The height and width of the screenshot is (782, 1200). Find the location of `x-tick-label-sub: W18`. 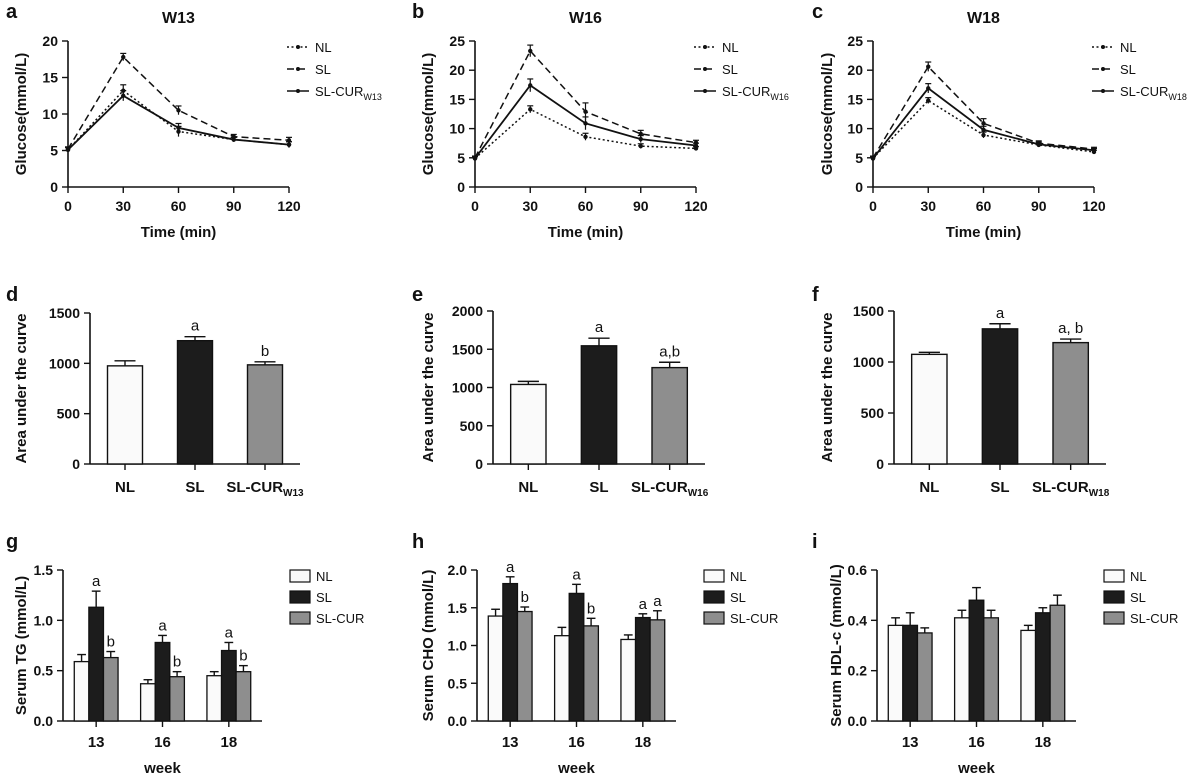

x-tick-label-sub: W18 is located at coordinates (1099, 493).